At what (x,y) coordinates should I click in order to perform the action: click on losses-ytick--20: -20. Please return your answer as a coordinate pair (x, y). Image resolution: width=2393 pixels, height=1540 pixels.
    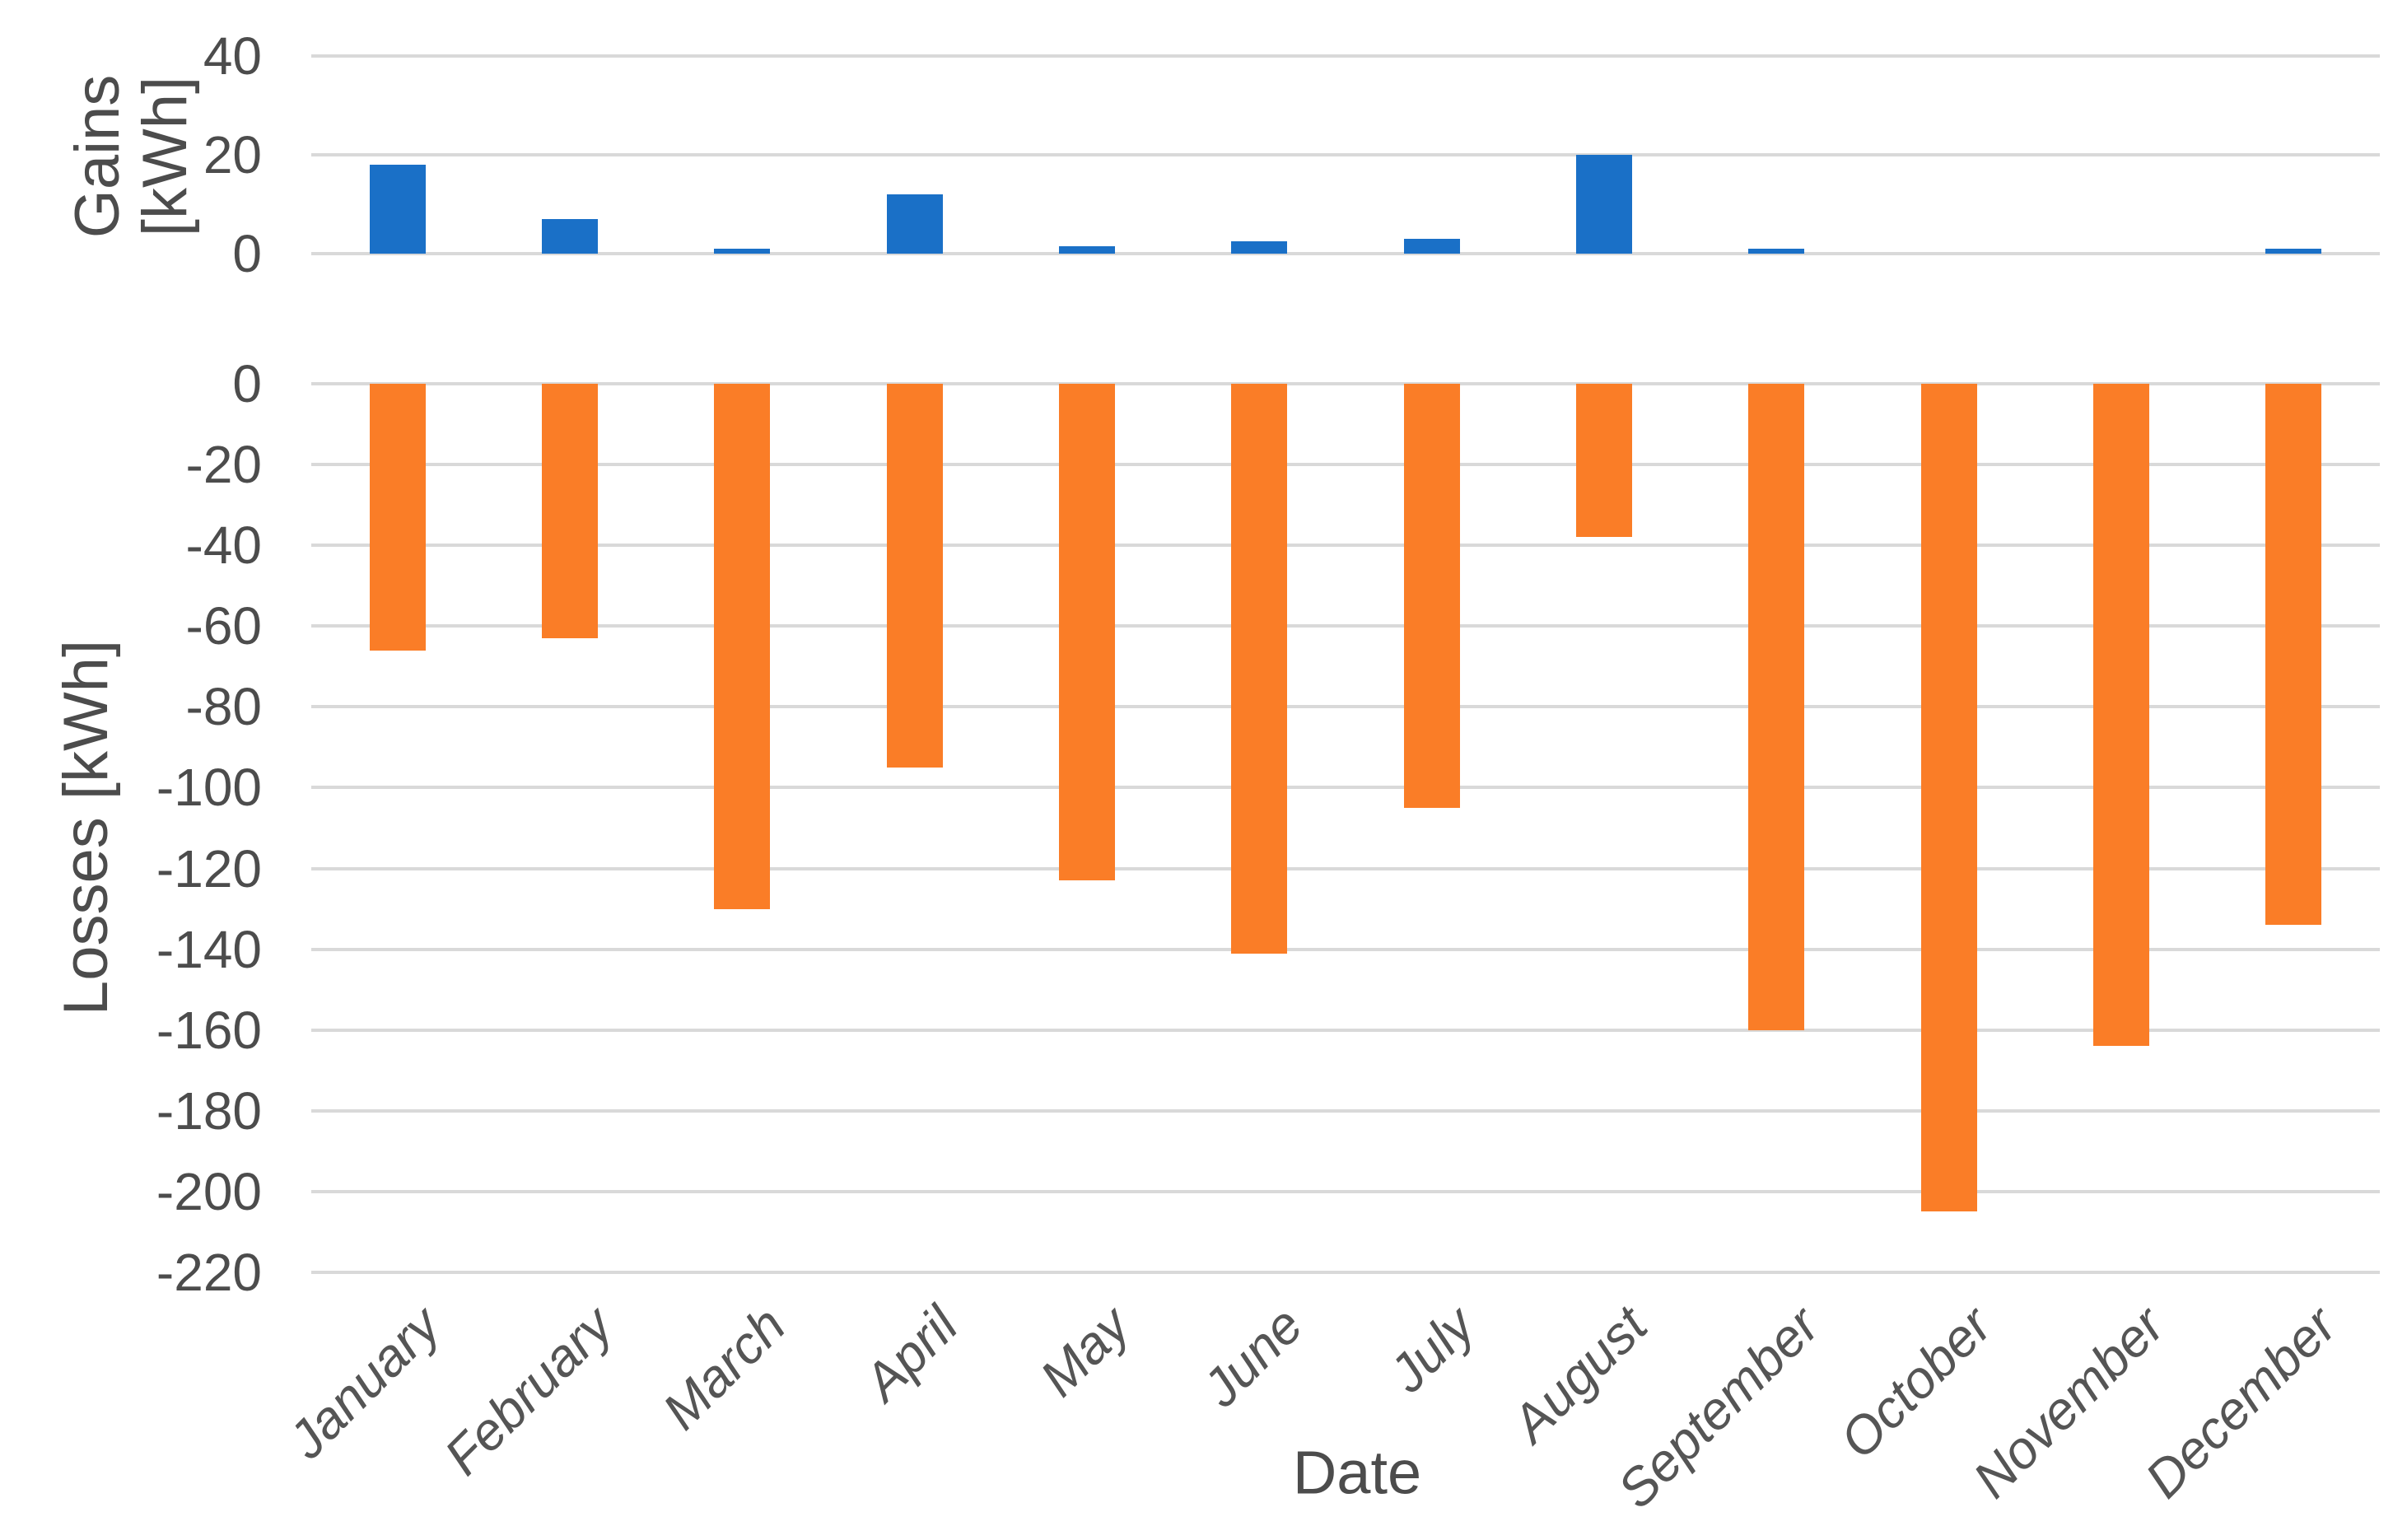
    Looking at the image, I should click on (224, 465).